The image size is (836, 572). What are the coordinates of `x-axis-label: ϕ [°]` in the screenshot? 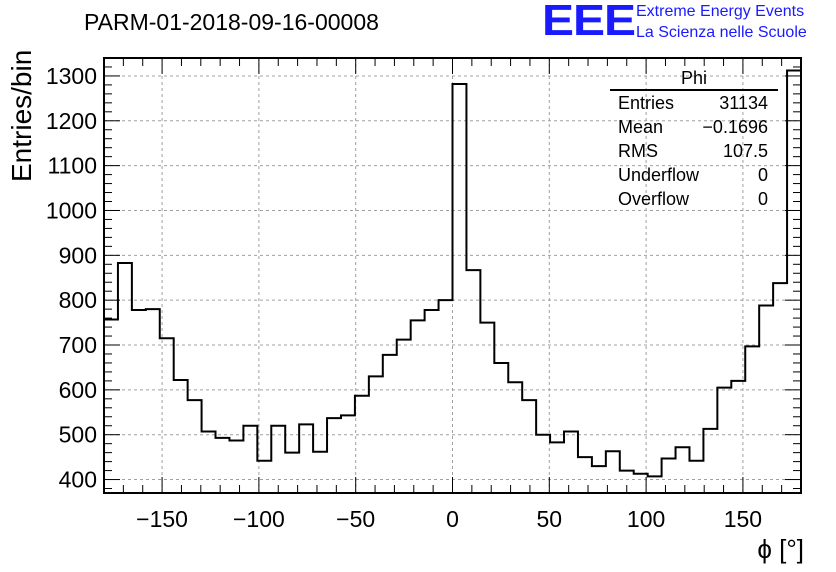 It's located at (780, 549).